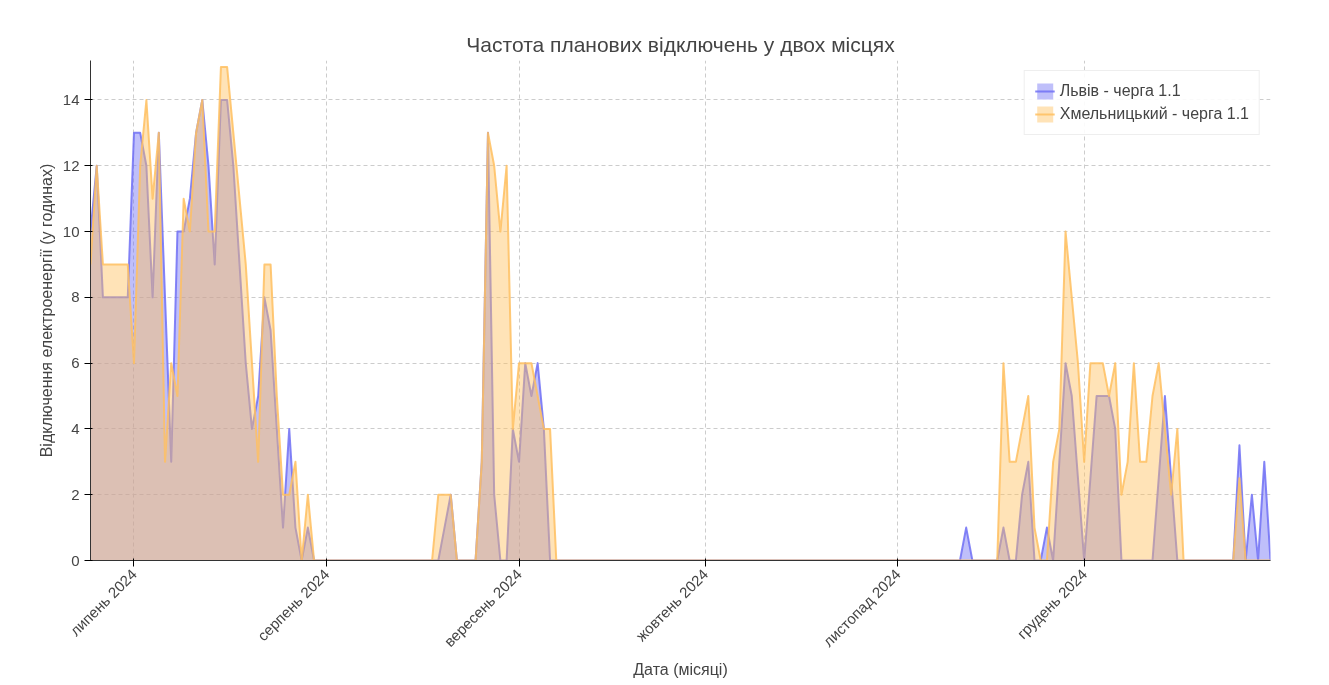 The width and height of the screenshot is (1329, 685). What do you see at coordinates (1154, 114) in the screenshot?
I see `legend-label: Хмельницький - черга 1.1` at bounding box center [1154, 114].